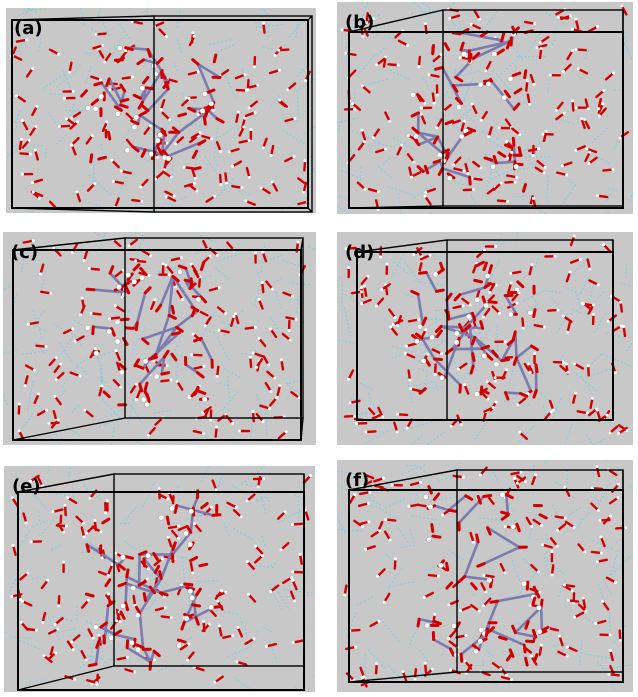 The width and height of the screenshot is (638, 697). What do you see at coordinates (360, 252) in the screenshot?
I see `panel-label: (d)` at bounding box center [360, 252].